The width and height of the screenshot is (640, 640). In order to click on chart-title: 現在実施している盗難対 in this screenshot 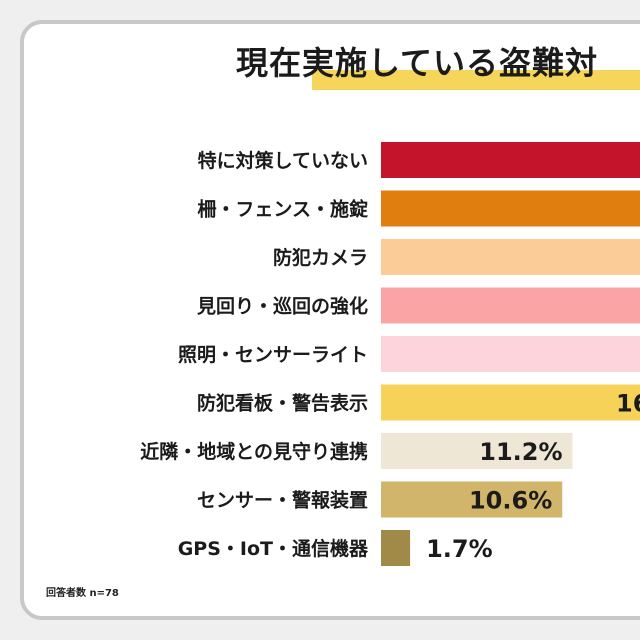, I will do `click(417, 63)`.